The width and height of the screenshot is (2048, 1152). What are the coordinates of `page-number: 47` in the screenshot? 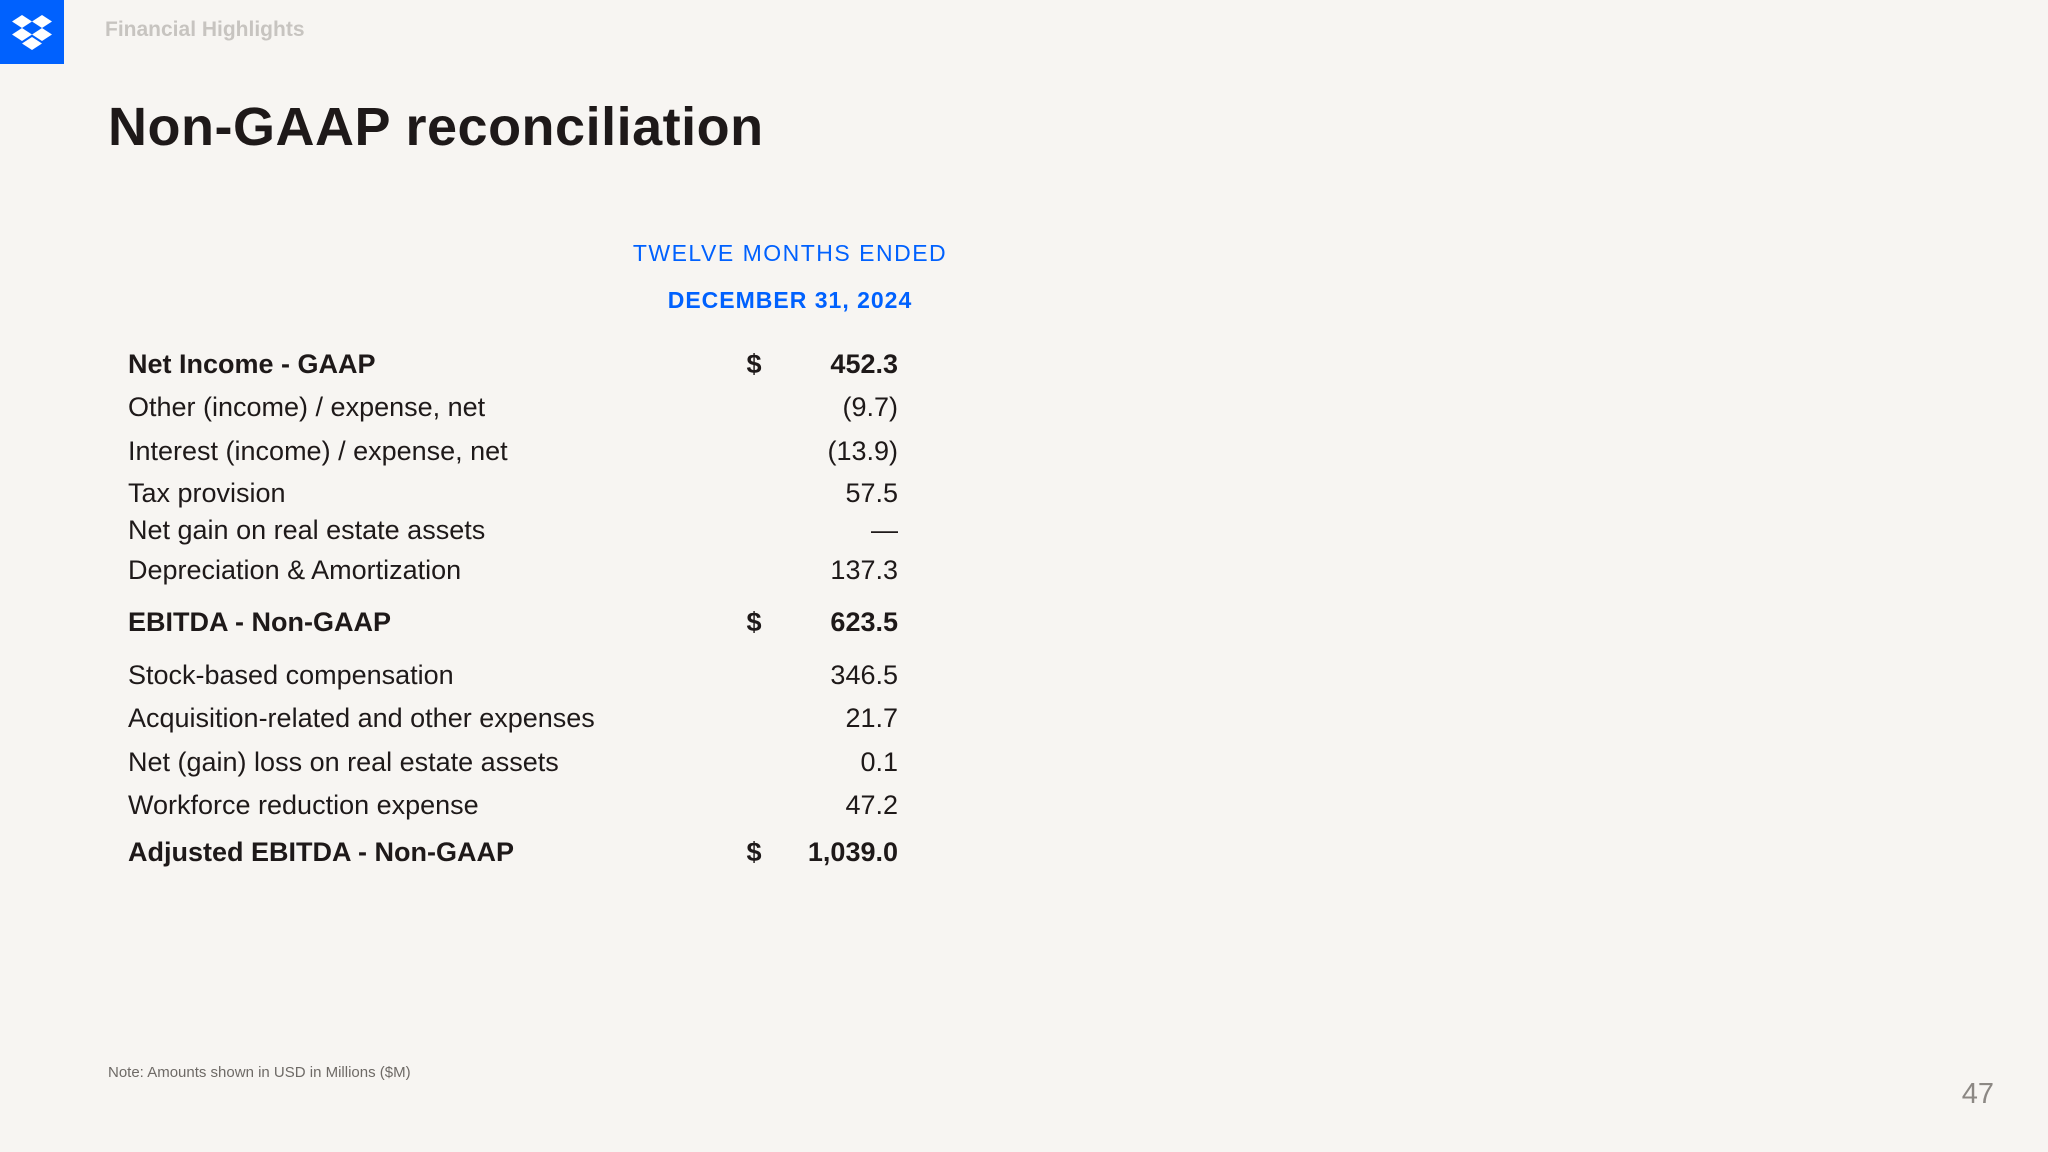 It's located at (1977, 1094).